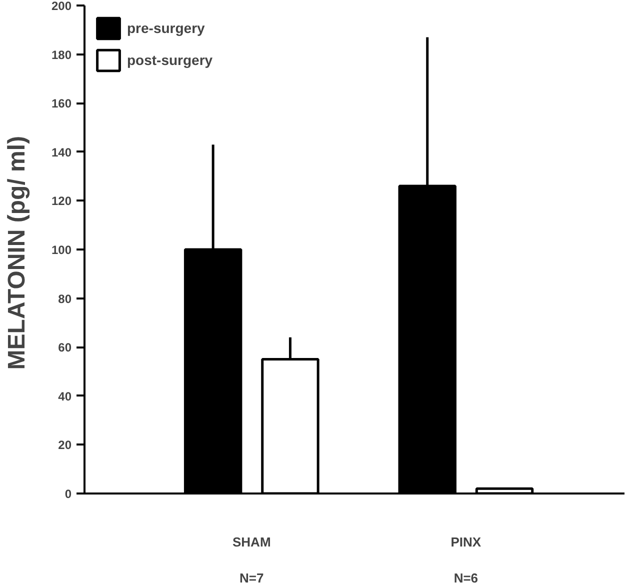 The height and width of the screenshot is (588, 629). I want to click on y-tick-label: 140, so click(61, 152).